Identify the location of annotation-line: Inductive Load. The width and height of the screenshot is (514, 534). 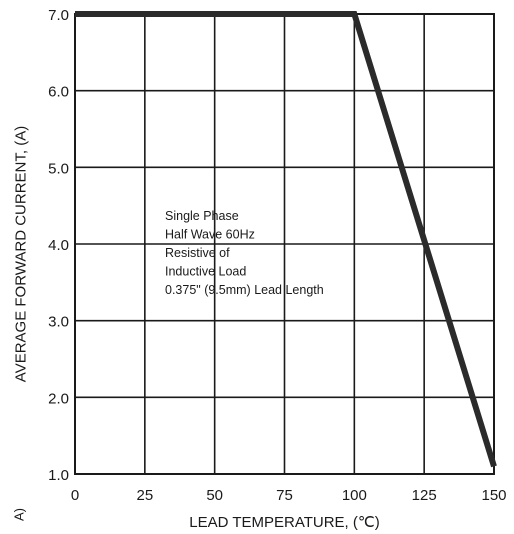
(205, 272).